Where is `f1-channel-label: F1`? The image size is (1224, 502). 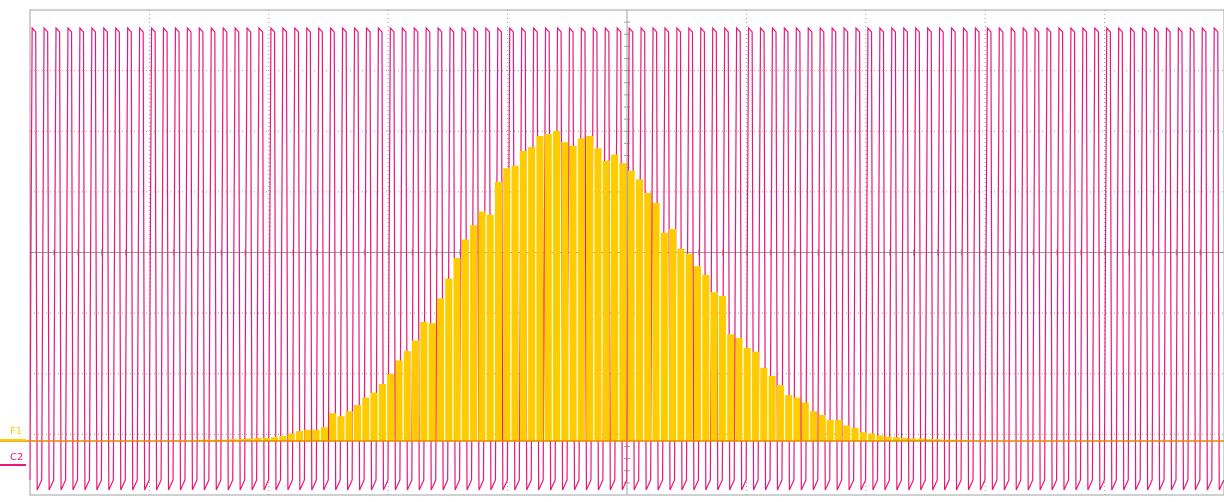 f1-channel-label: F1 is located at coordinates (16, 431).